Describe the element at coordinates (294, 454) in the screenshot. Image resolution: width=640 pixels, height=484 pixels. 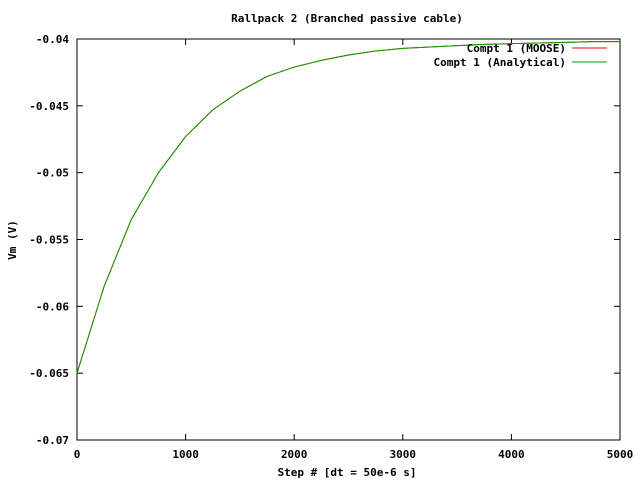
I see `x-tick-label: 2000` at that location.